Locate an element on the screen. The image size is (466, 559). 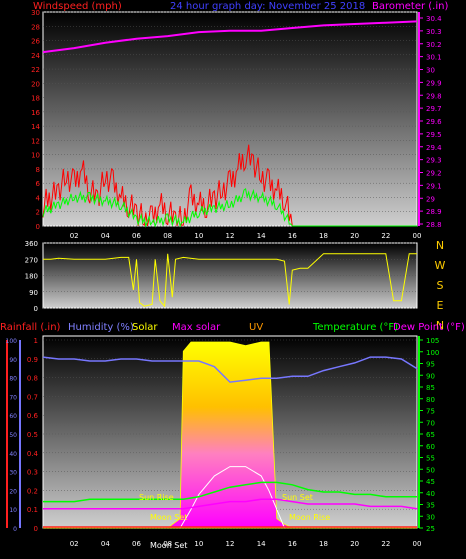
dew-point-line is located at coordinates (230, 504).